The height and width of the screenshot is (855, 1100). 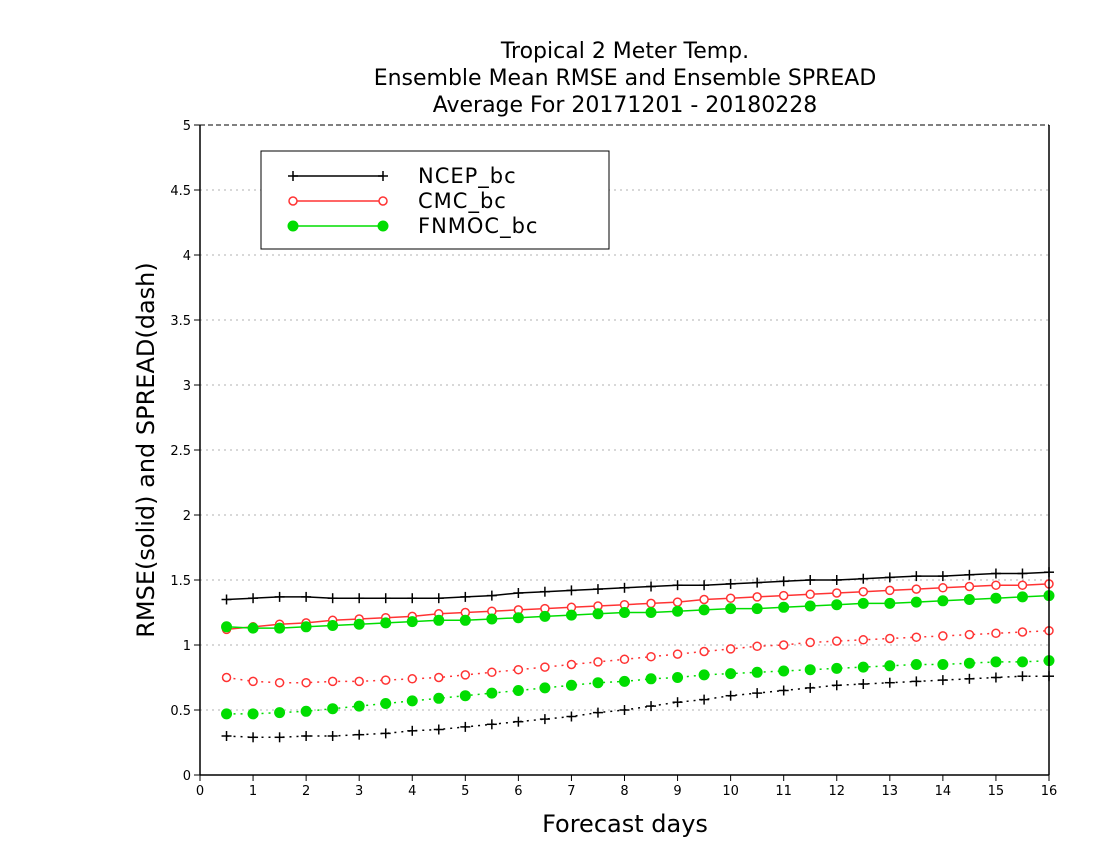 I want to click on chart-title-line: Tropical 2 Meter Temp., so click(x=624, y=51).